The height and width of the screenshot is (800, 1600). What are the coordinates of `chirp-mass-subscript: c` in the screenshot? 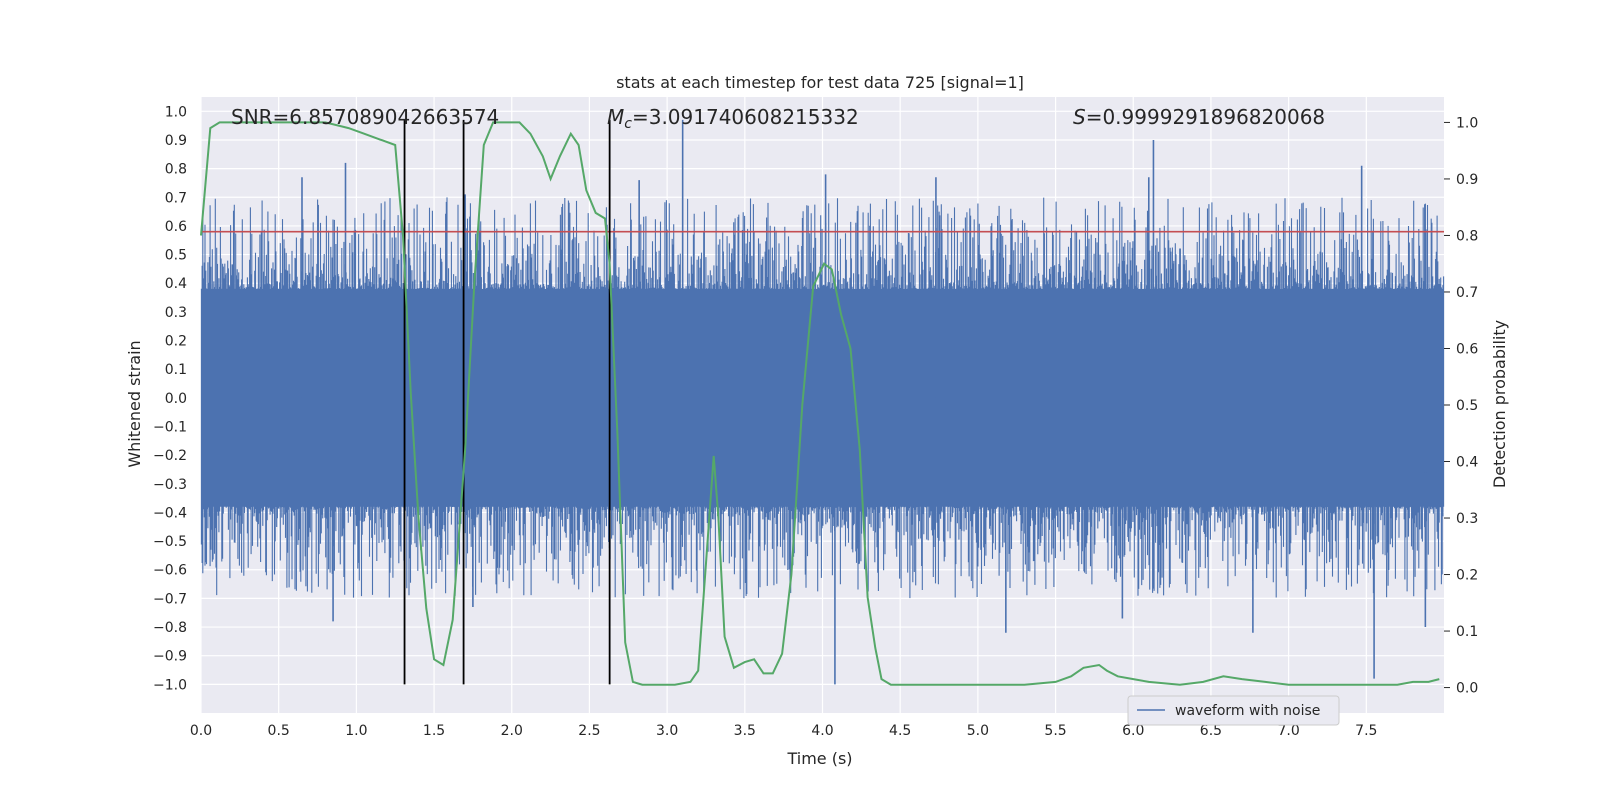 It's located at (628, 124).